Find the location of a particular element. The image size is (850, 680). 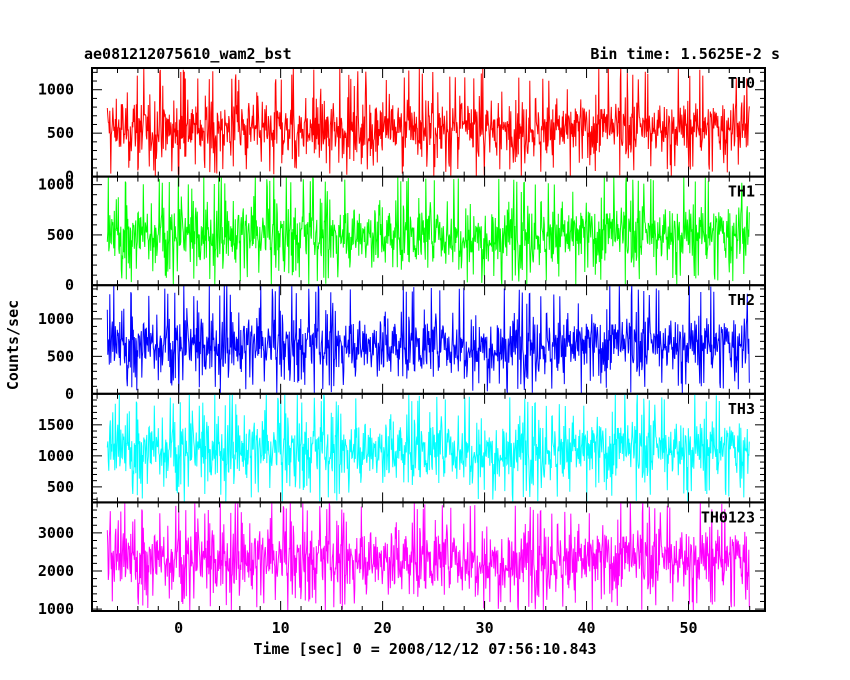

series-trace-th2 is located at coordinates (428, 339).